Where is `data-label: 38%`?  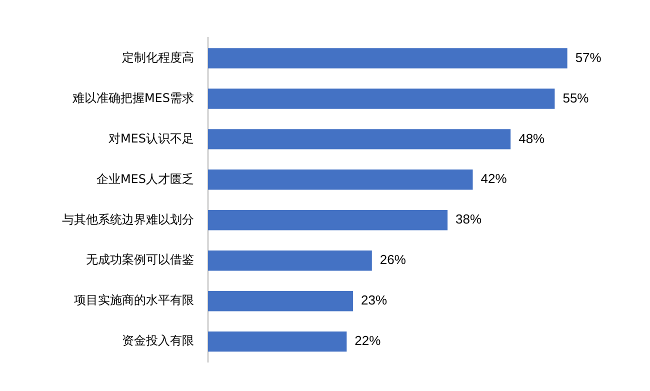
data-label: 38% is located at coordinates (469, 219).